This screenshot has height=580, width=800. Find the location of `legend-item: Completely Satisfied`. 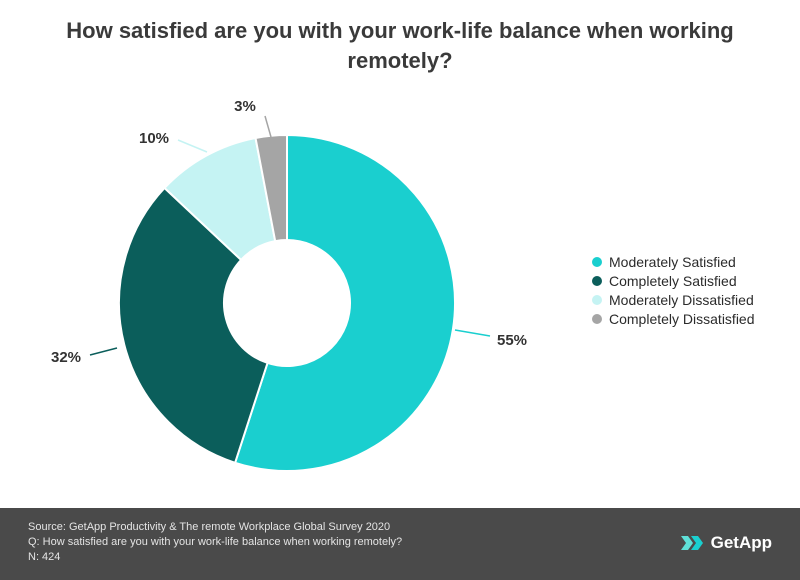

legend-item: Completely Satisfied is located at coordinates (673, 280).